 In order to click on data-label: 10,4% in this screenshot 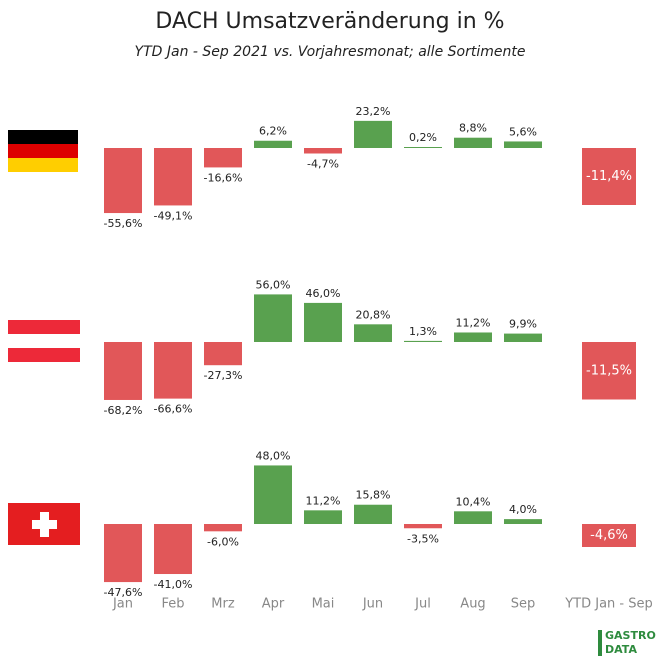, I will do `click(473, 501)`.